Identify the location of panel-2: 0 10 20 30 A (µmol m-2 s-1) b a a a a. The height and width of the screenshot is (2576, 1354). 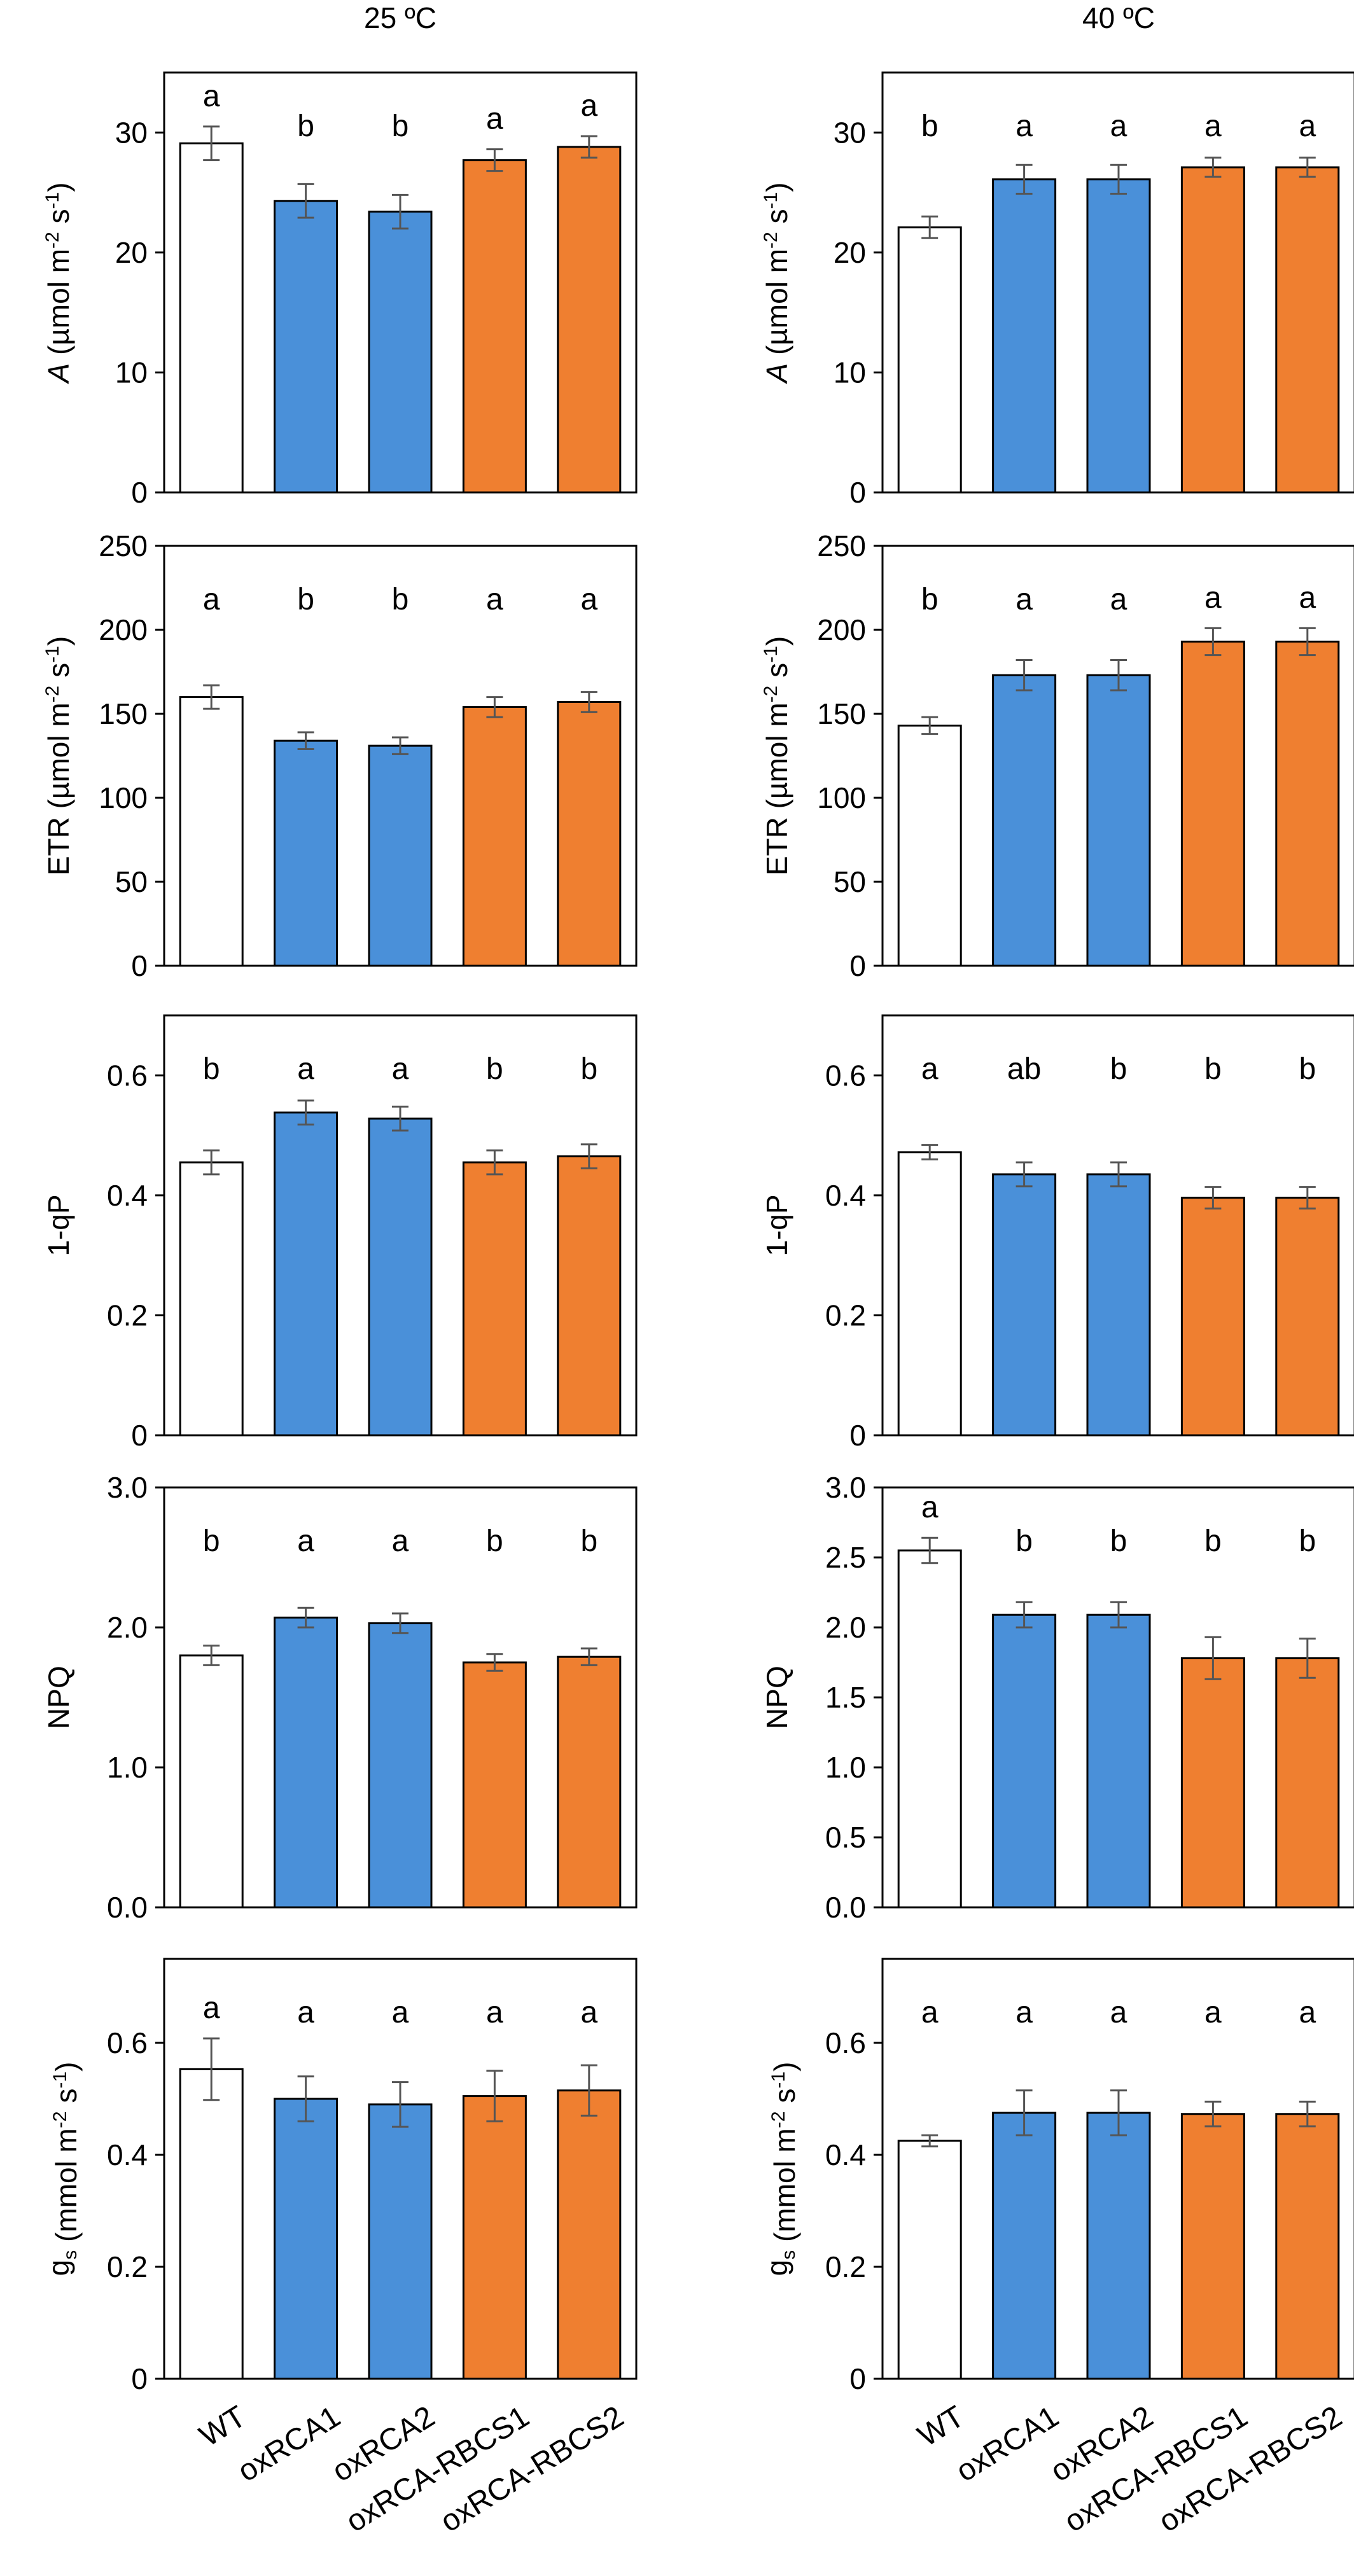
(1057, 290).